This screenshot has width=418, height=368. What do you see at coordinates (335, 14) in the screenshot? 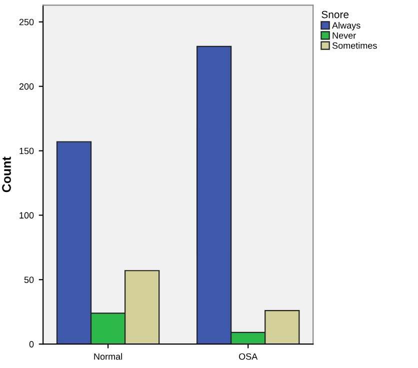
I see `legend-title: Snore` at bounding box center [335, 14].